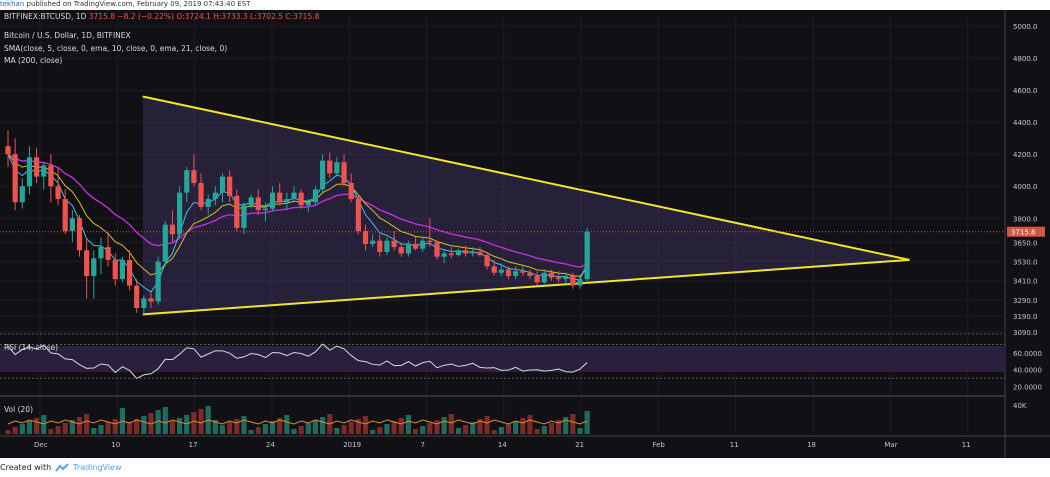  I want to click on time-axis-label: 2019, so click(352, 445).